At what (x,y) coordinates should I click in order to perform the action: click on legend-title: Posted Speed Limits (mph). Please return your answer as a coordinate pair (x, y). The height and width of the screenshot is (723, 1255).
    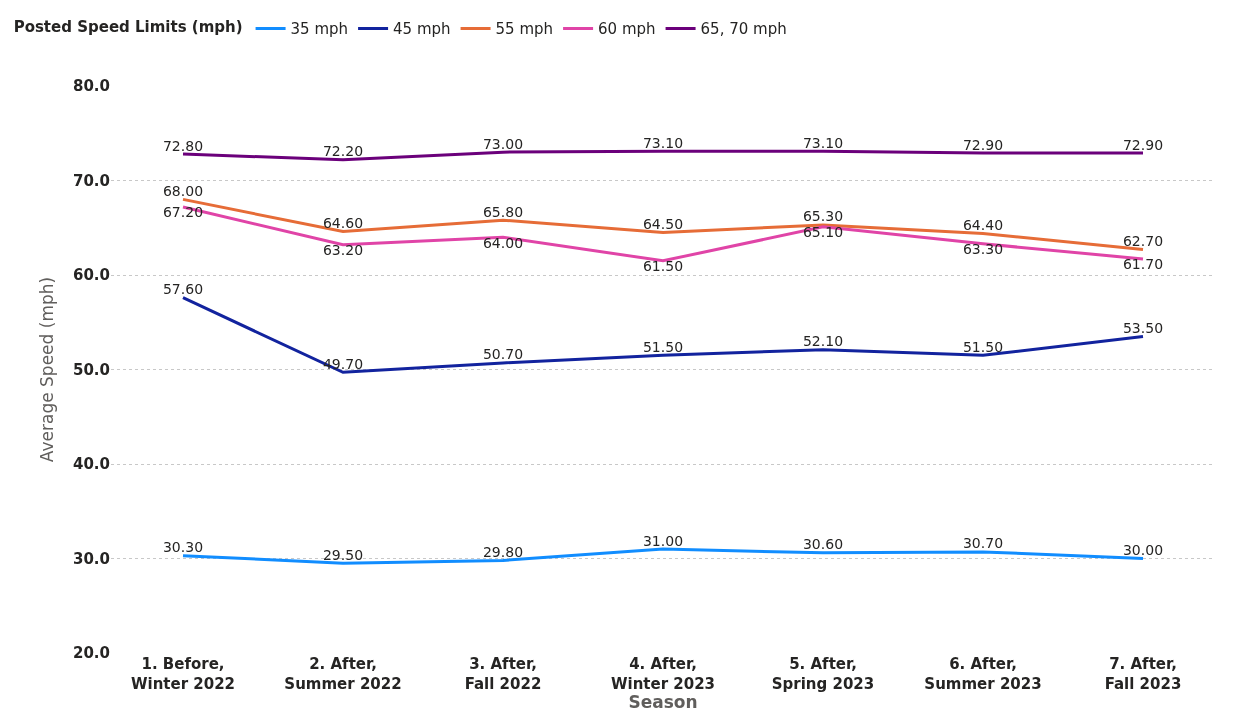
    Looking at the image, I should click on (128, 26).